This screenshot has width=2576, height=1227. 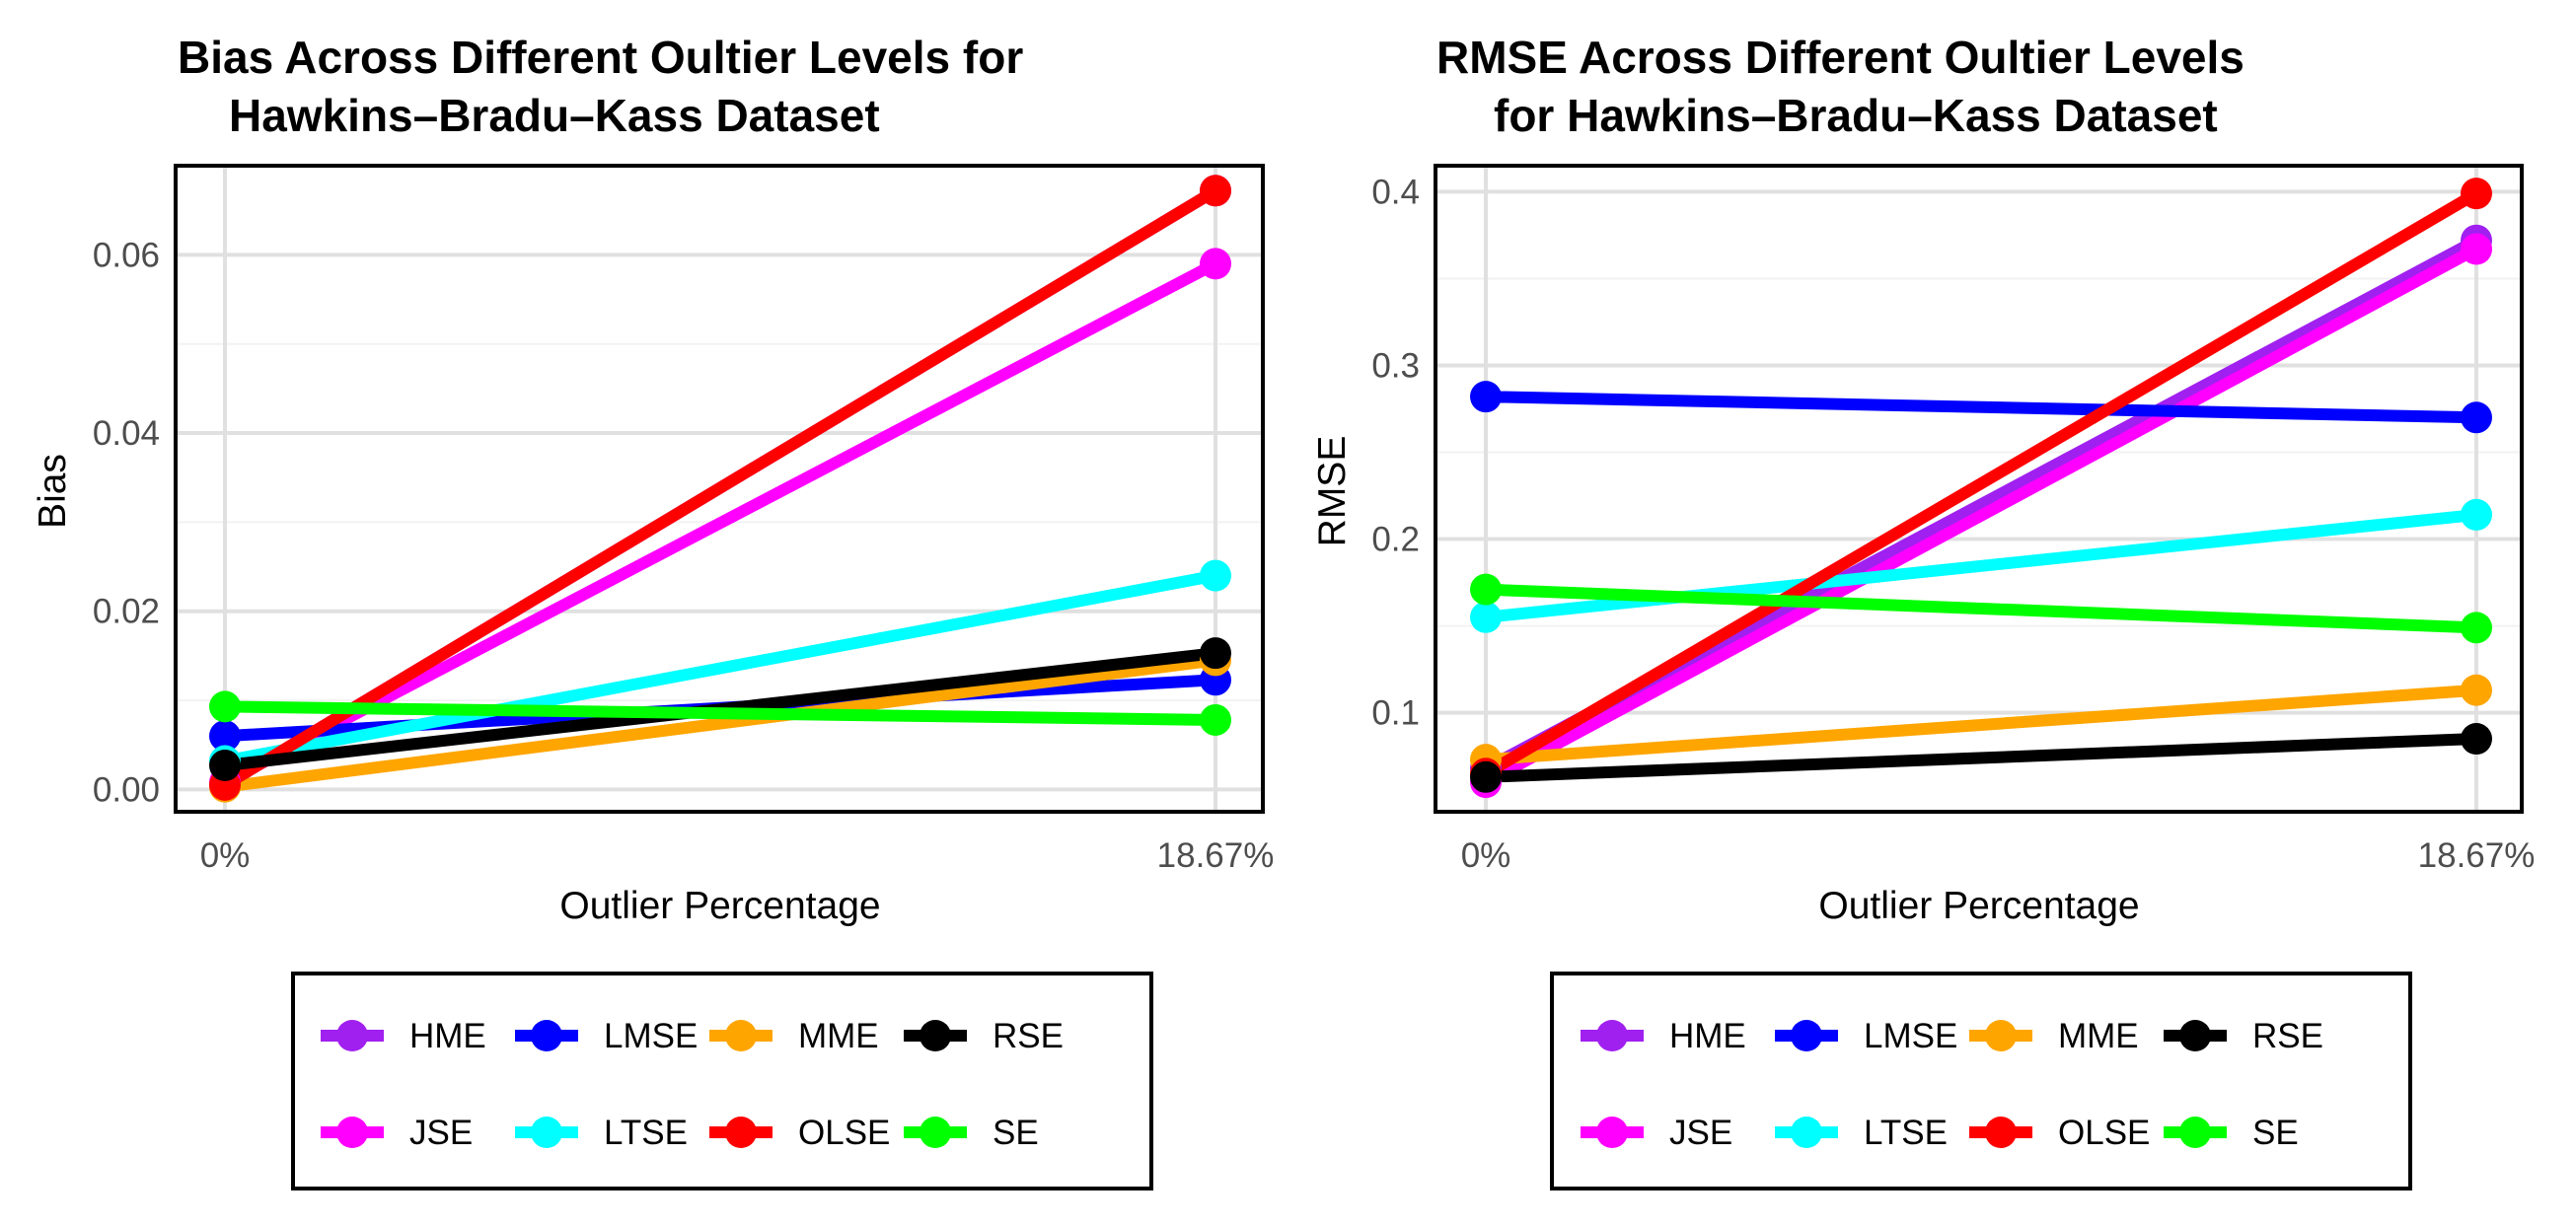 What do you see at coordinates (1612, 1132) in the screenshot?
I see `rmse-legend-key-point-jse` at bounding box center [1612, 1132].